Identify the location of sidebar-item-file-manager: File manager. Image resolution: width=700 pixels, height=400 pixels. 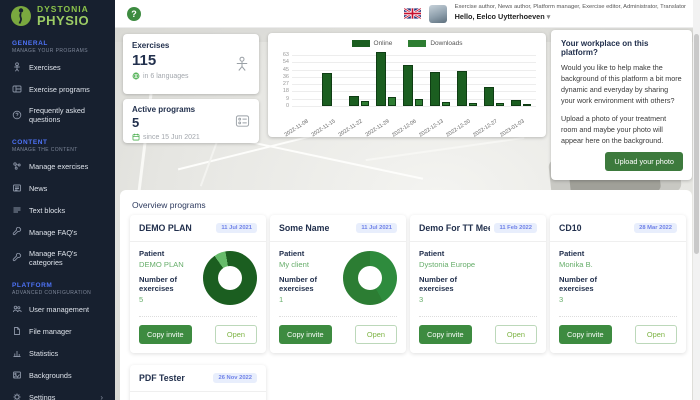
(57, 331).